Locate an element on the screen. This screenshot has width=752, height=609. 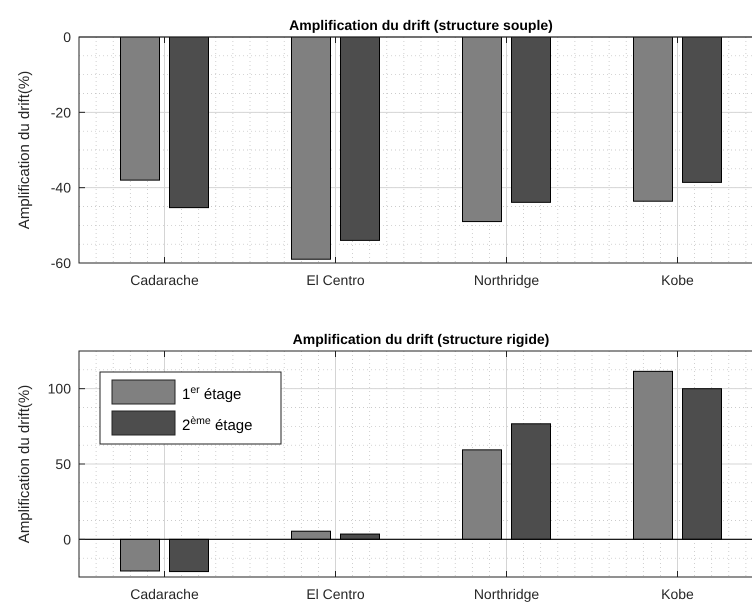
y-tick-label: -40 is located at coordinates (61, 188).